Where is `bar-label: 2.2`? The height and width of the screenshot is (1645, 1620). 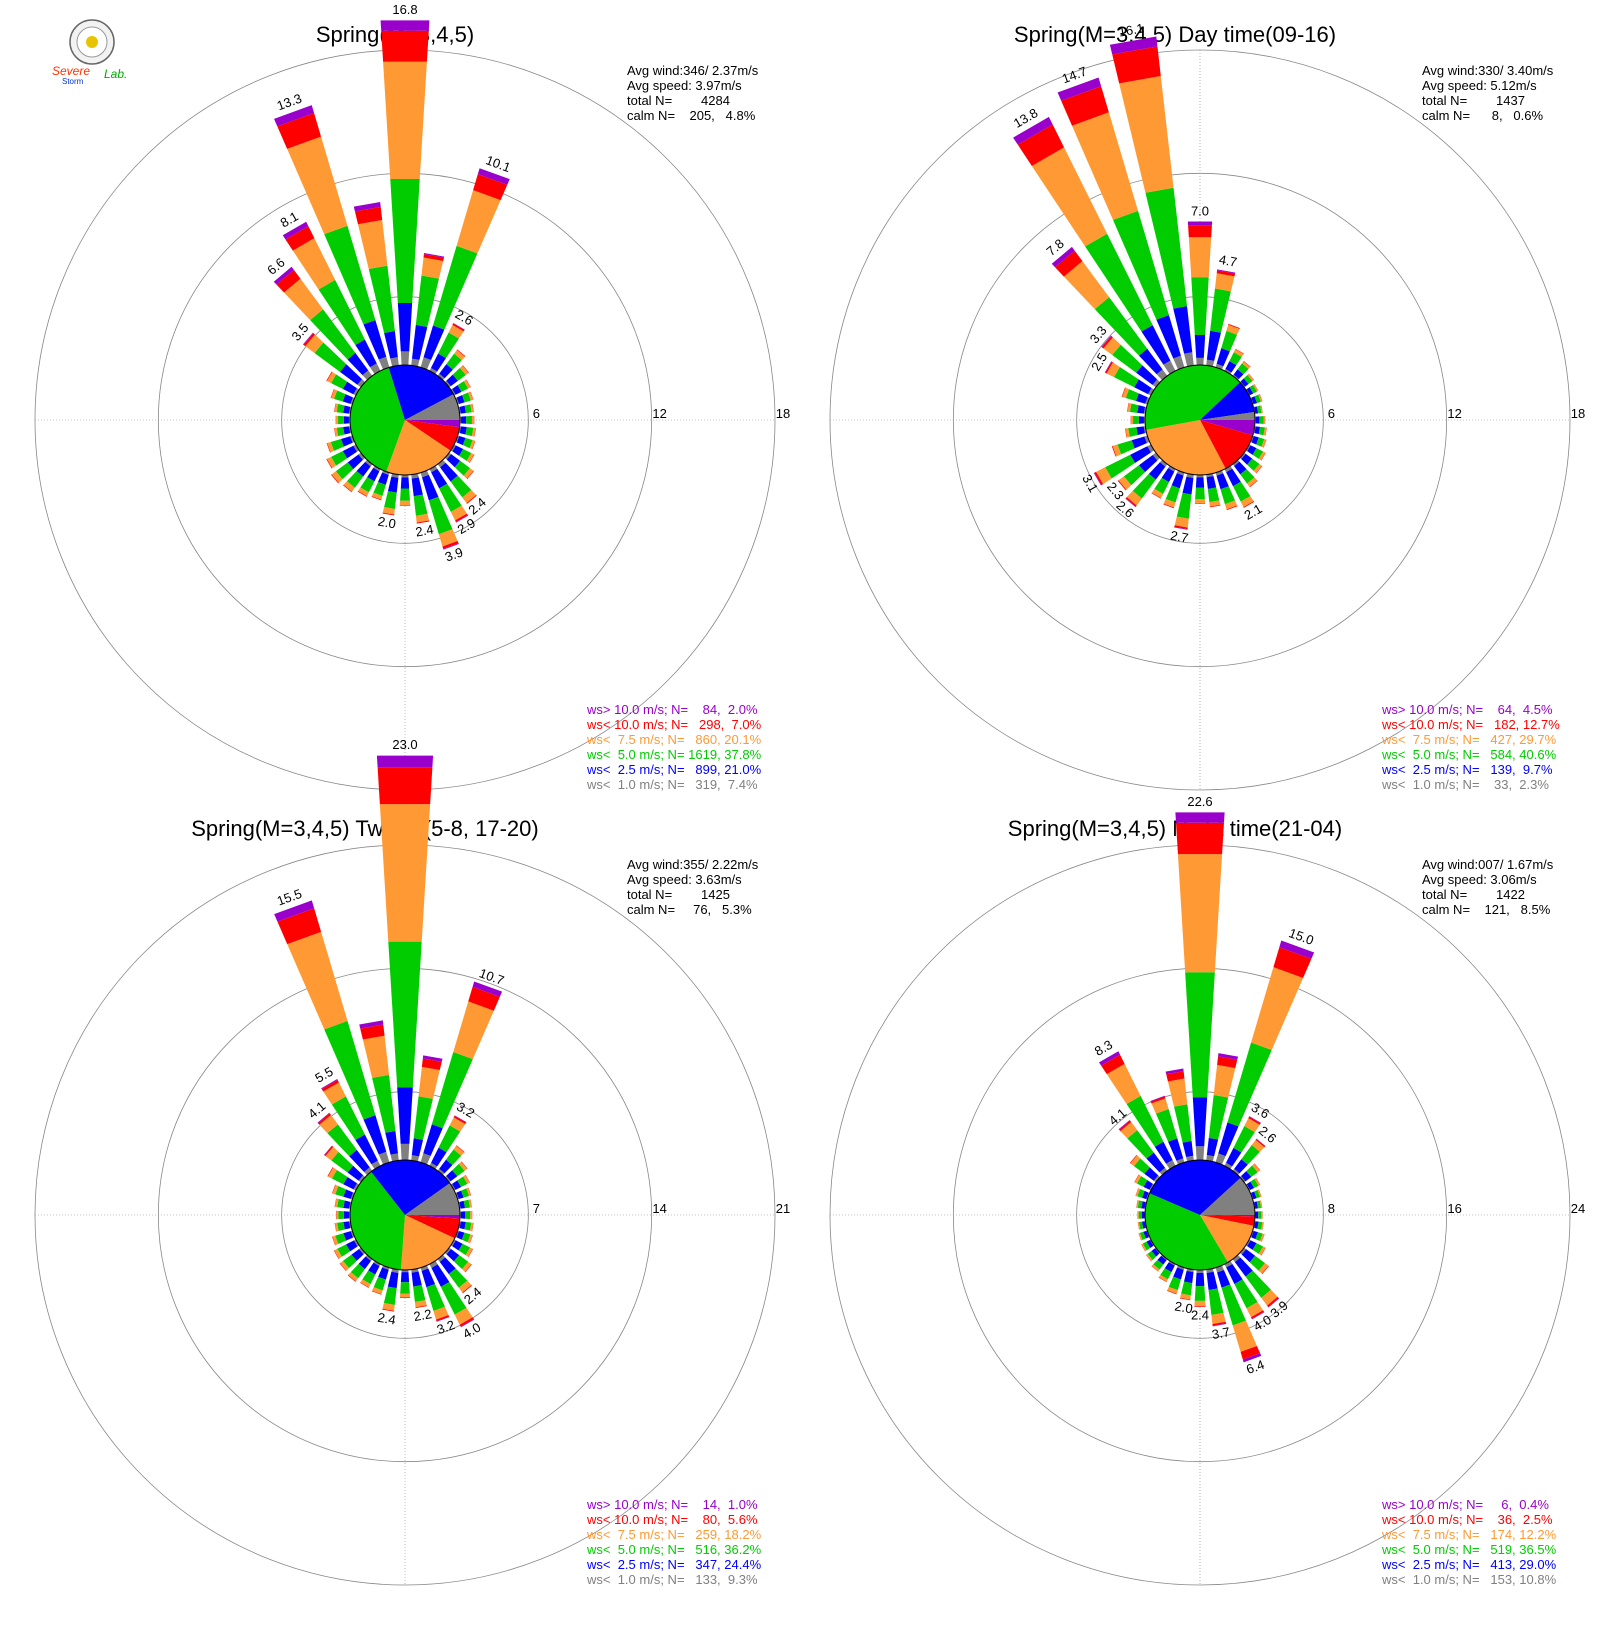 bar-label: 2.2 is located at coordinates (422, 1315).